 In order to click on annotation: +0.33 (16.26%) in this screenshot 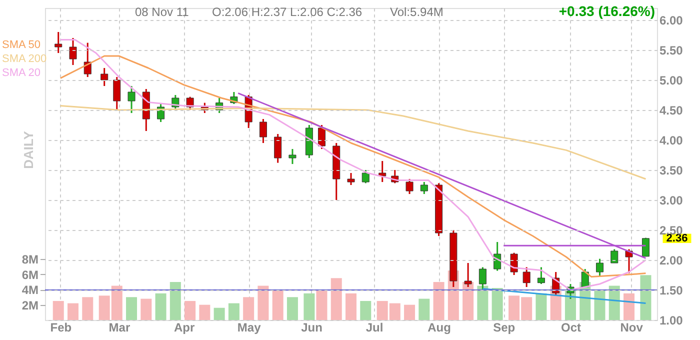, I will do `click(606, 11)`.